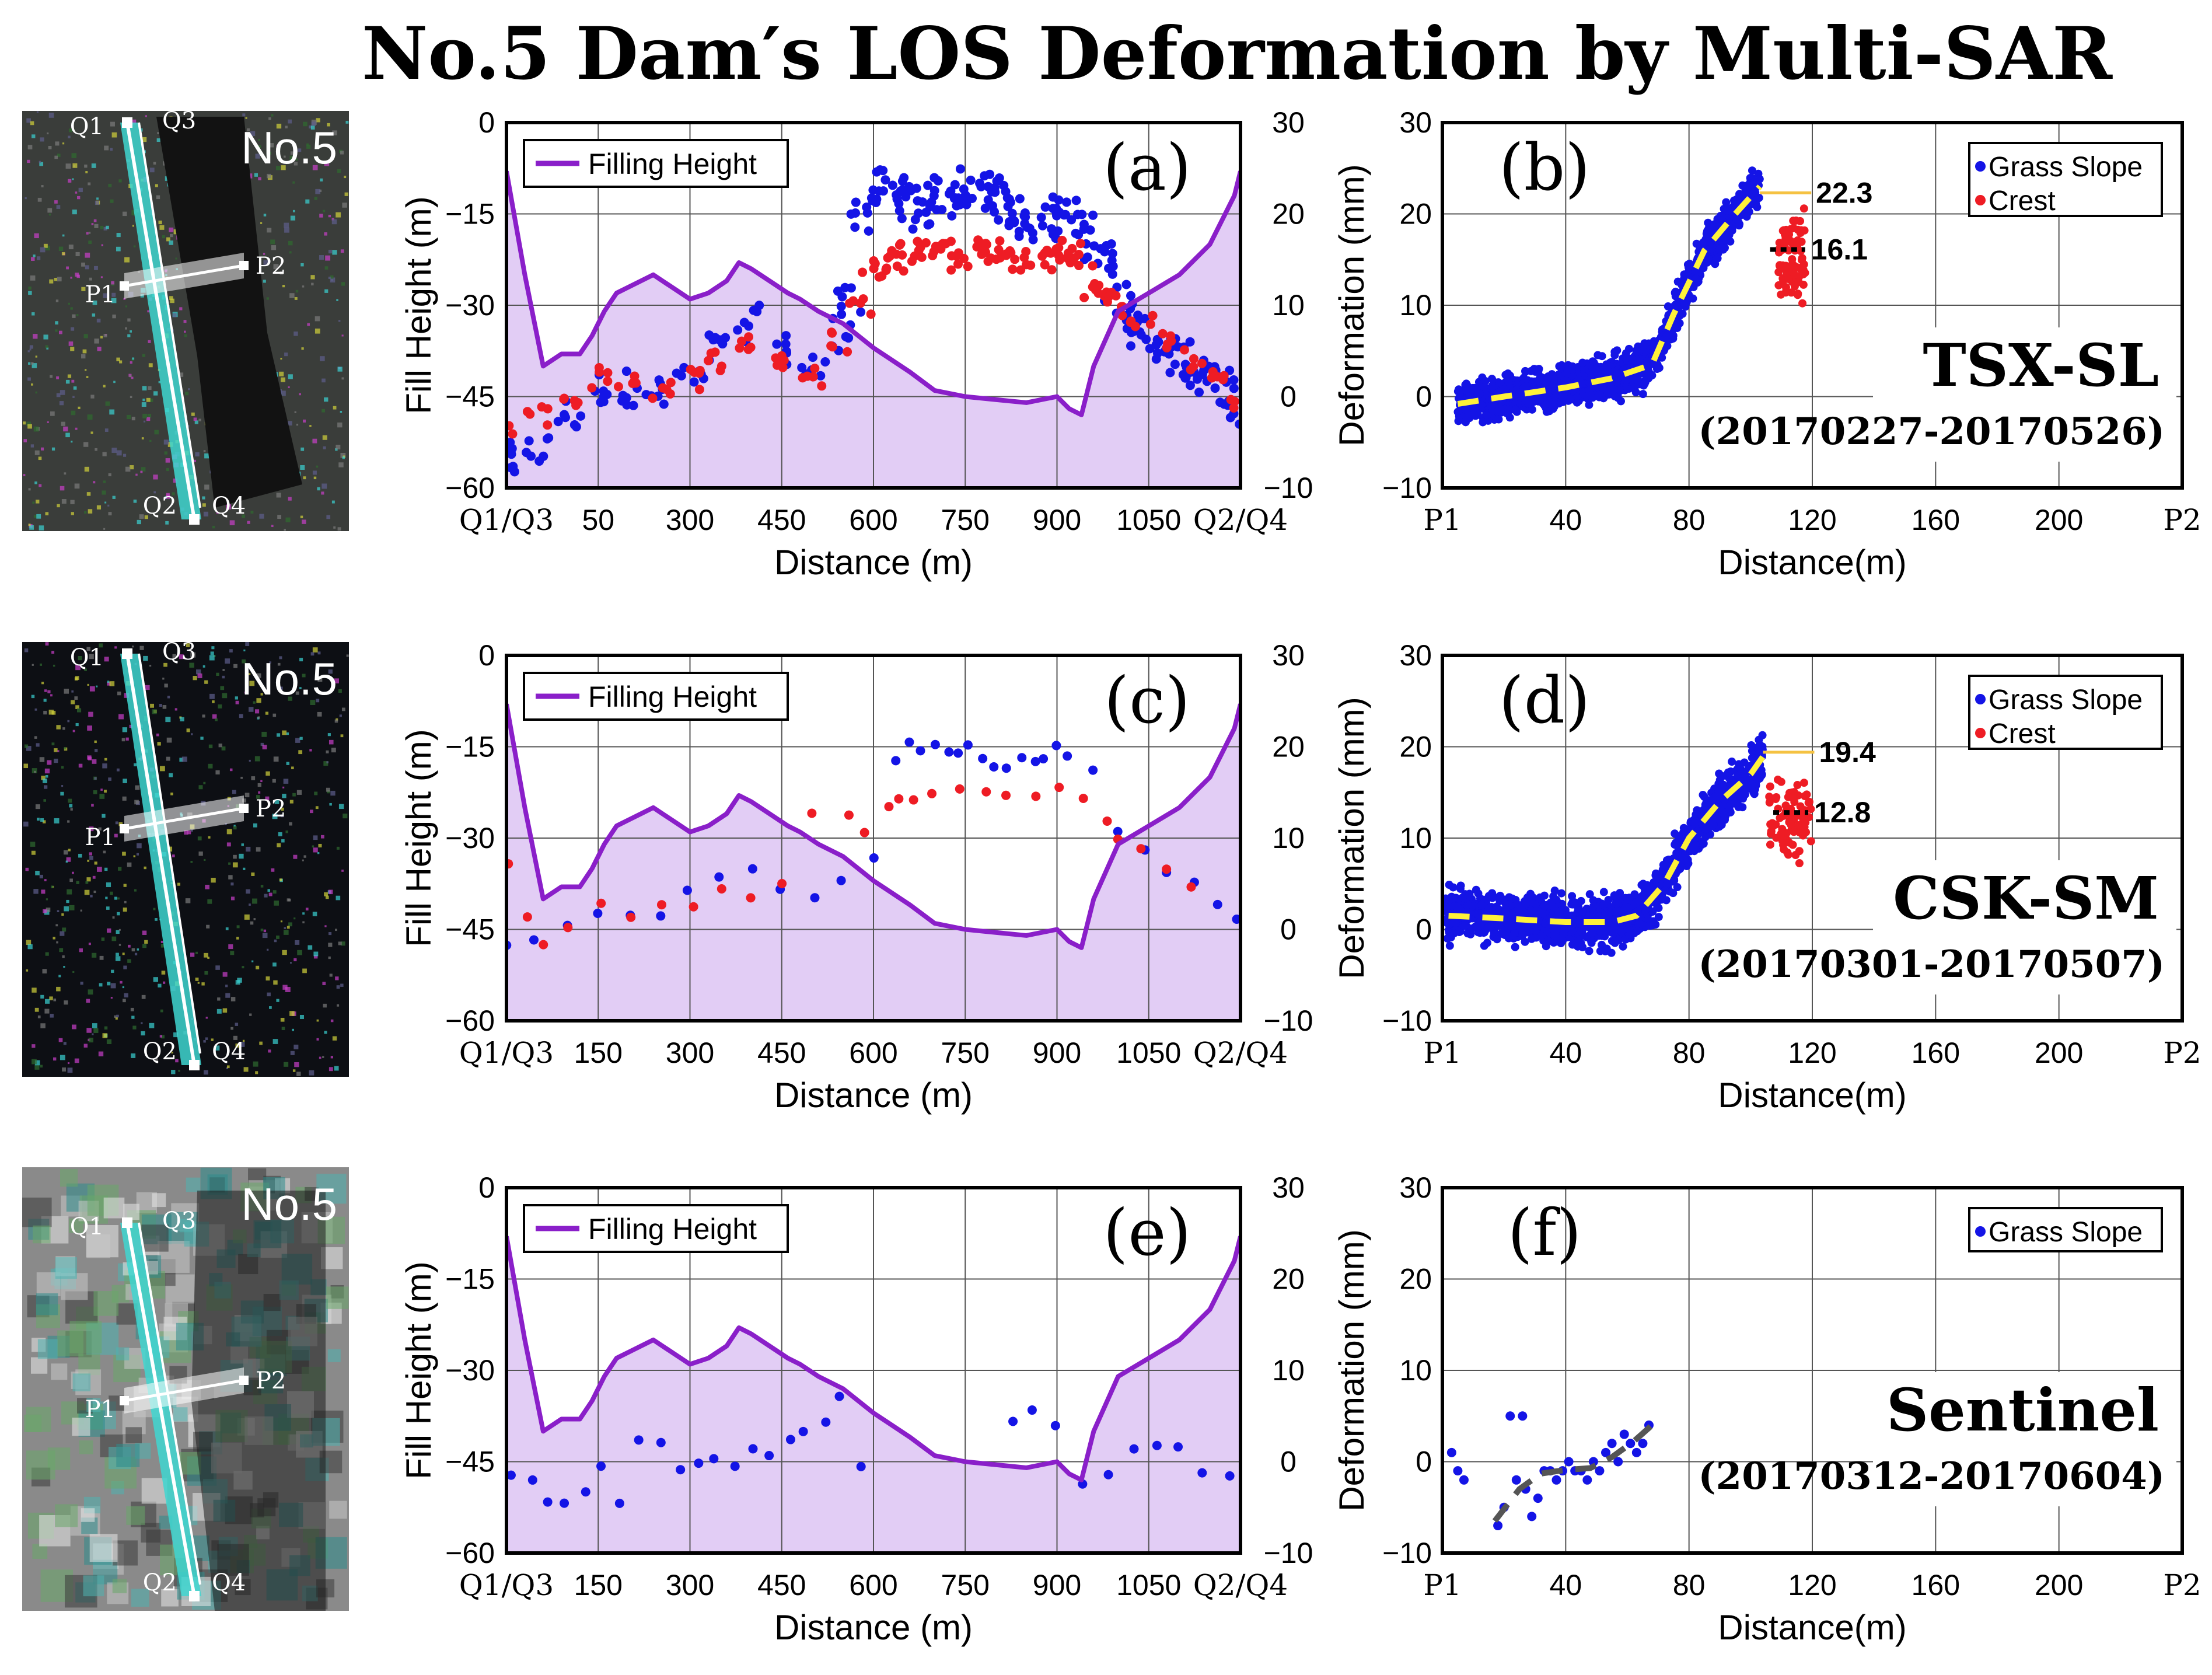 Image resolution: width=2212 pixels, height=1675 pixels. I want to click on x-tick-label: 600, so click(873, 1053).